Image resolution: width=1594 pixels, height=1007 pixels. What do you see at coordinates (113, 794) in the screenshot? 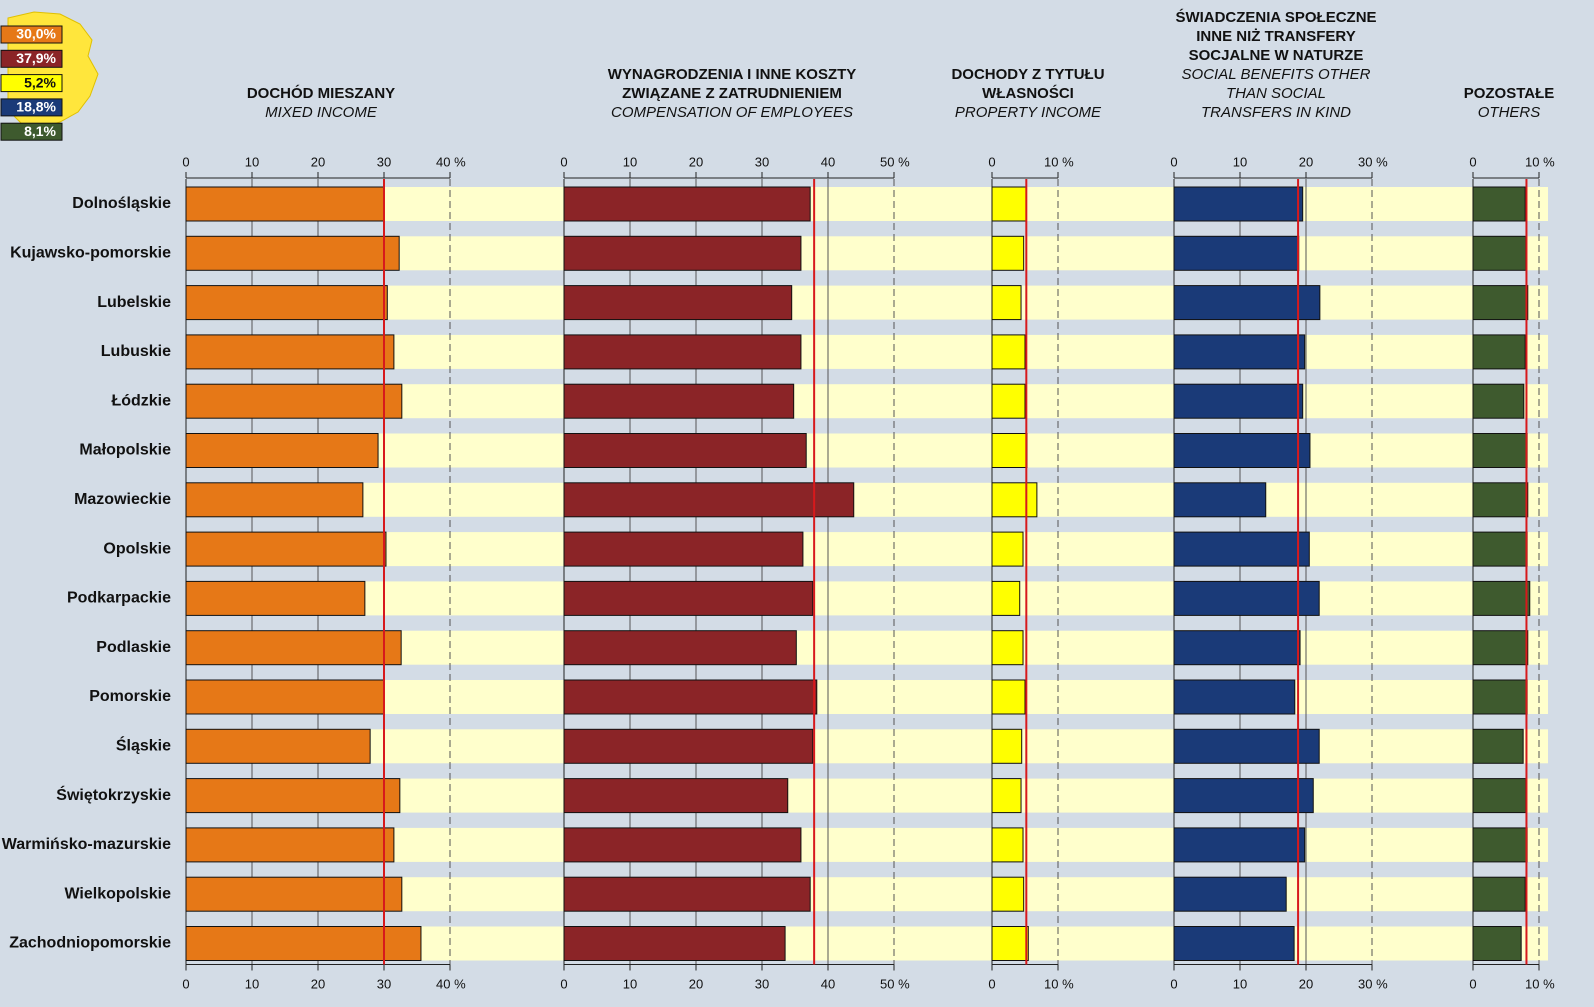
I see `category-label: Świętokrzyskie` at bounding box center [113, 794].